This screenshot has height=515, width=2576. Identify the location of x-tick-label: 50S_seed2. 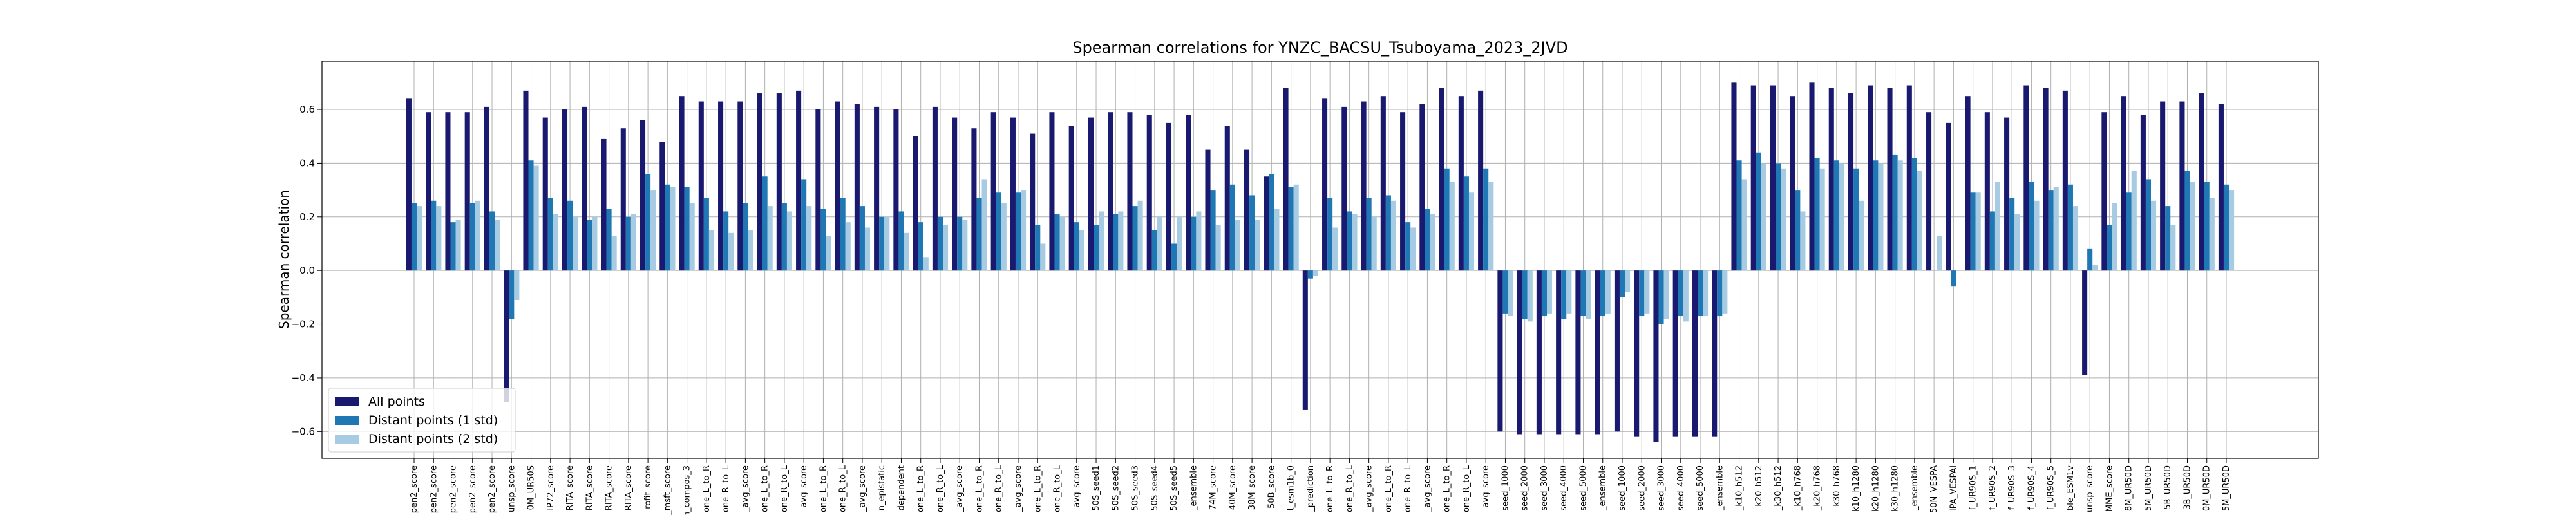
(1116, 488).